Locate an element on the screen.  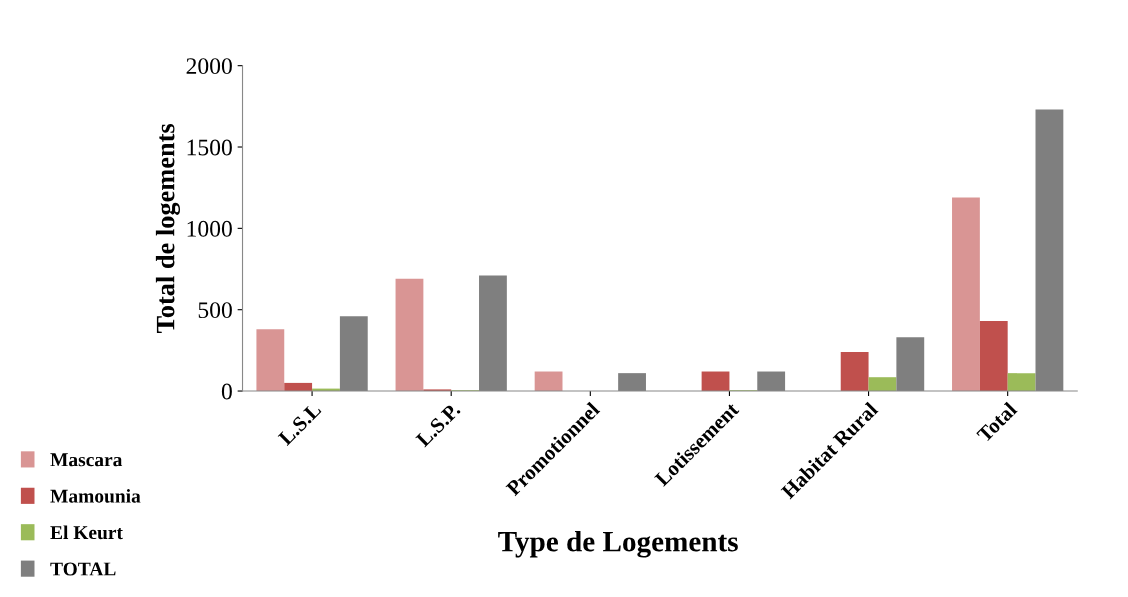
y-tick-label: 0 is located at coordinates (226, 391).